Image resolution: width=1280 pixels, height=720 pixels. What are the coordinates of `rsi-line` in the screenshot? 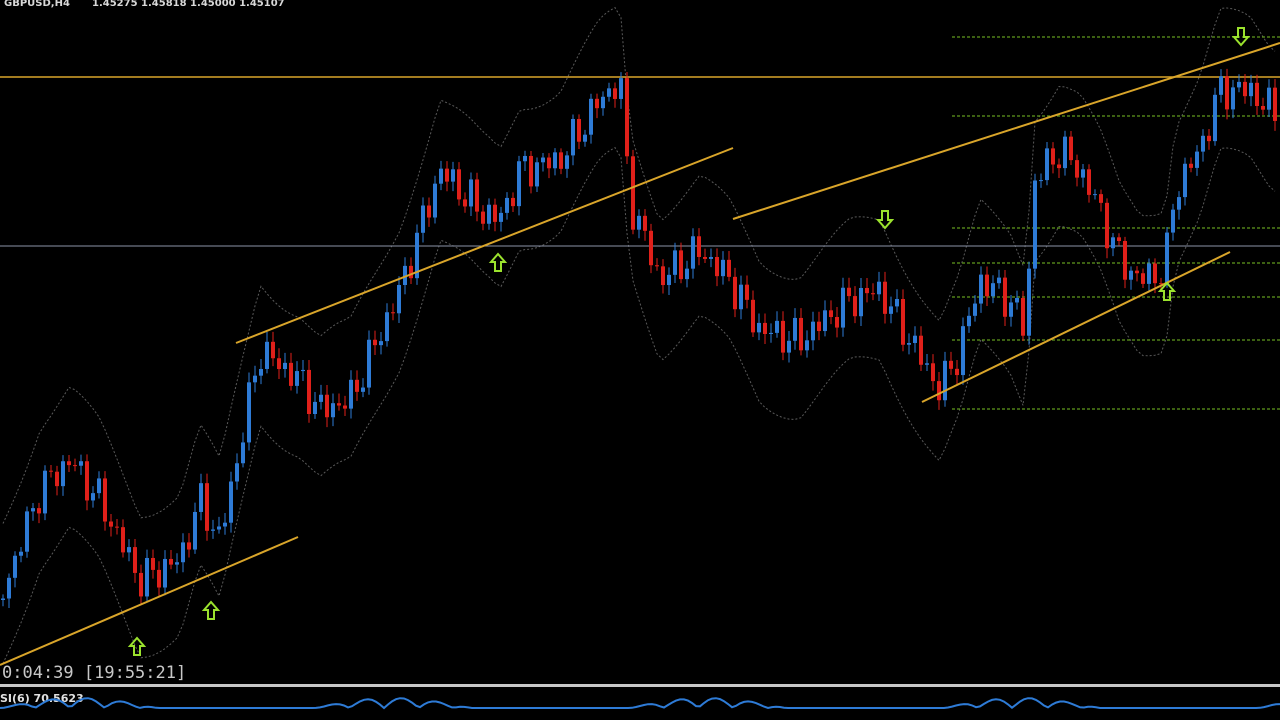 It's located at (640, 703).